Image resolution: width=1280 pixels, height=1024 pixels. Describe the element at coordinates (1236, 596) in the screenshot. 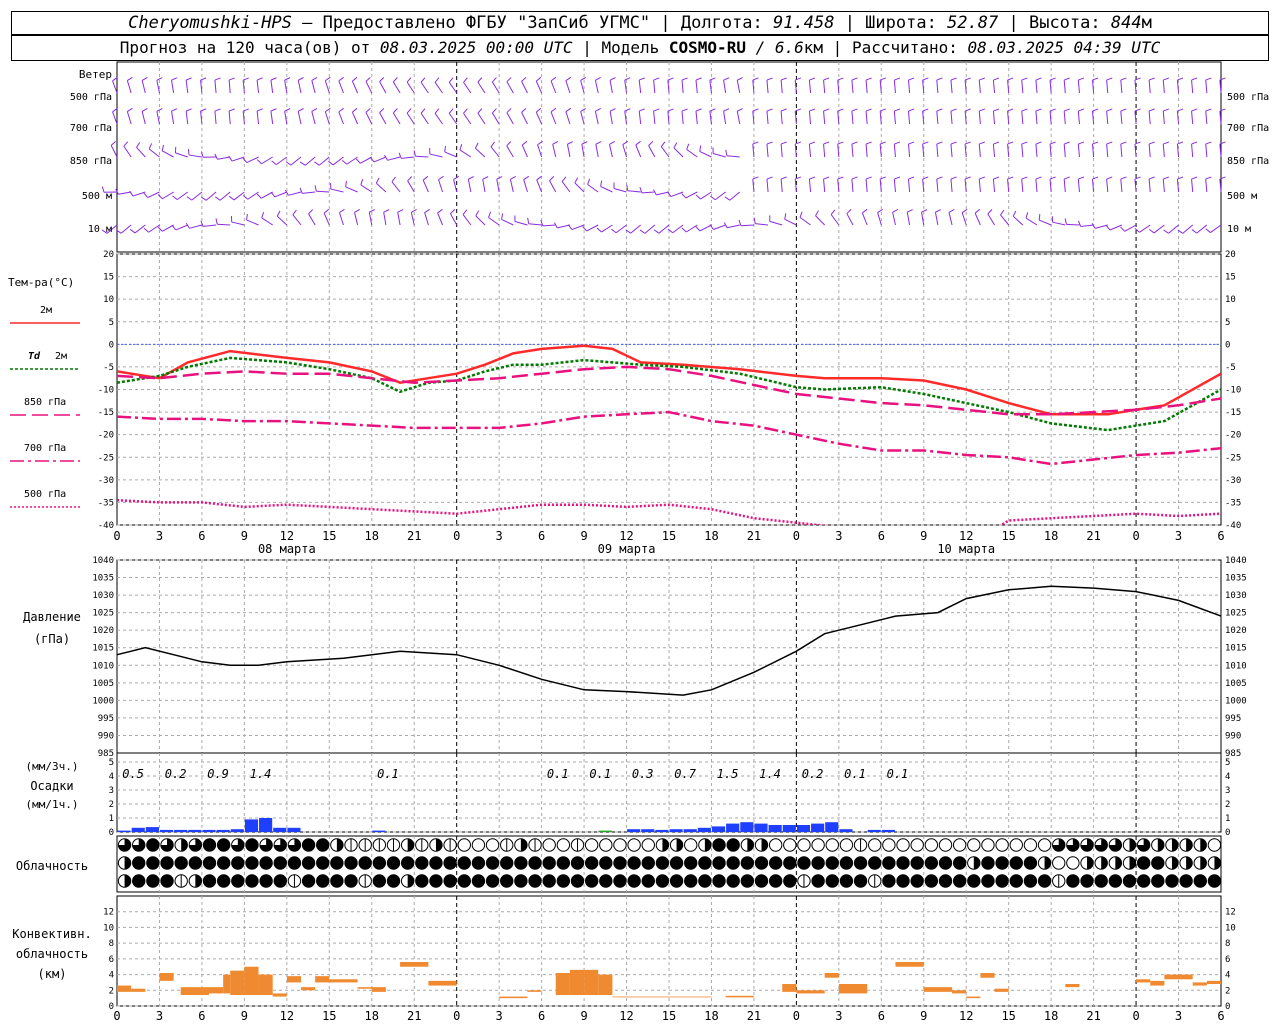

I see `pressure-ytick-right: 1030` at that location.